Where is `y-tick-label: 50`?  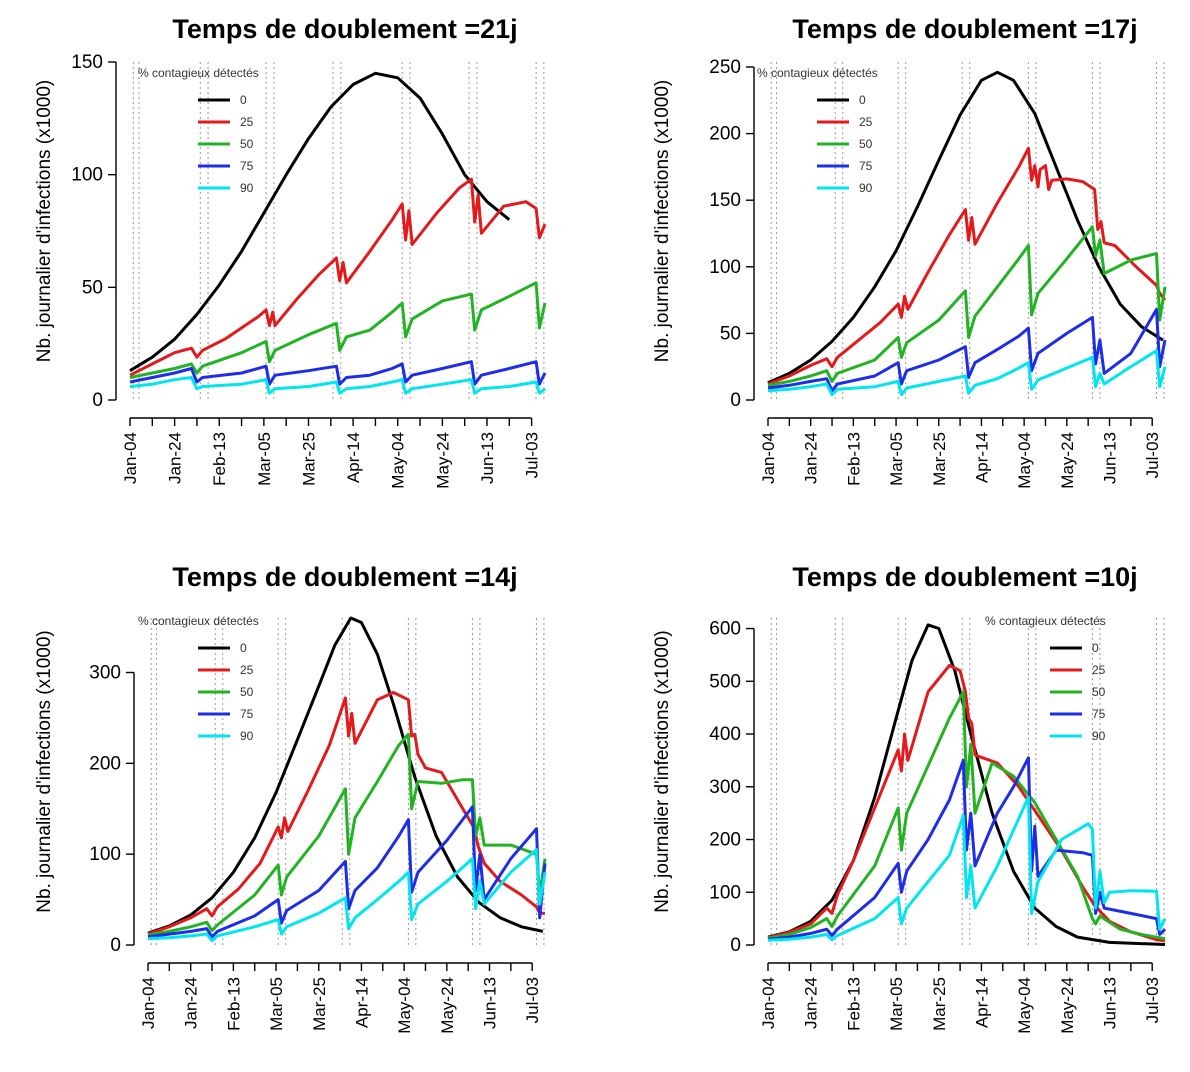
y-tick-label: 50 is located at coordinates (730, 333).